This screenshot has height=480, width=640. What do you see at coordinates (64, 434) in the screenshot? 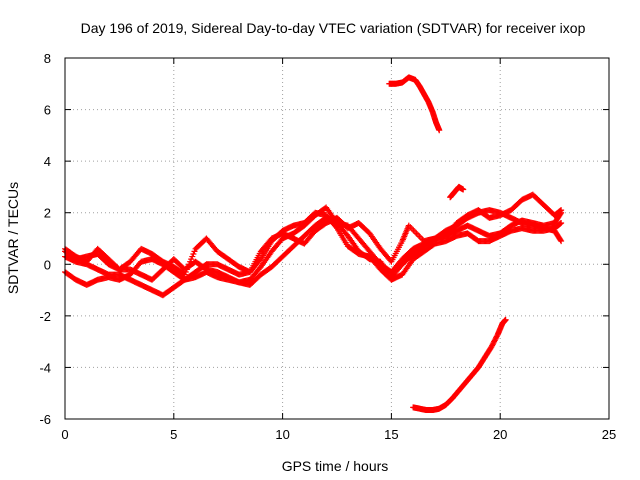
I see `x-tick-label: 0` at bounding box center [64, 434].